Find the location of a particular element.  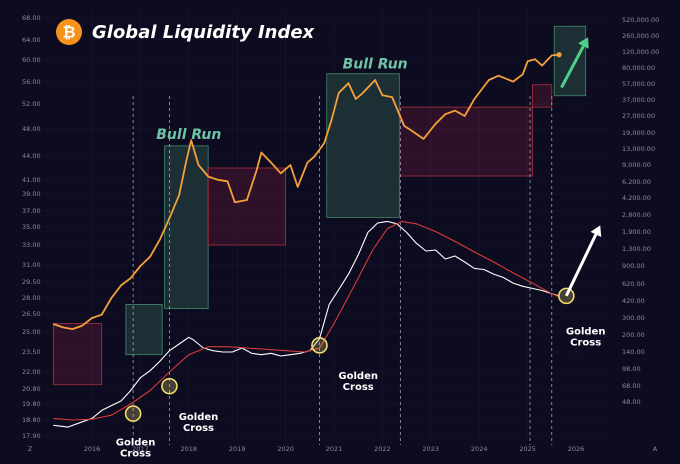

y-left-tick-label: 19.80 is located at coordinates (31, 404).